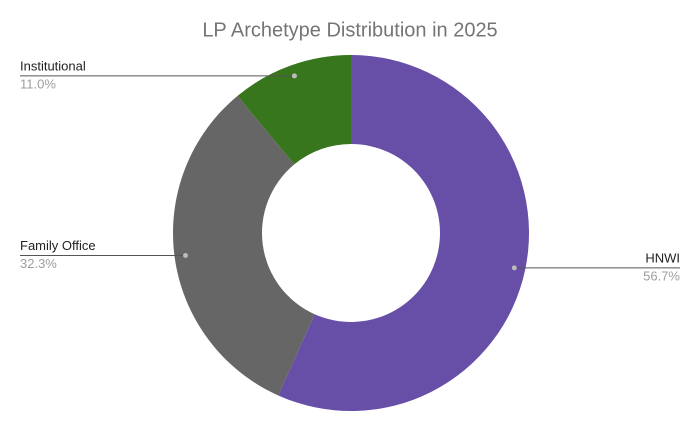 The height and width of the screenshot is (431, 700). Describe the element at coordinates (661, 275) in the screenshot. I see `slice-value-label: 56.7%` at that location.